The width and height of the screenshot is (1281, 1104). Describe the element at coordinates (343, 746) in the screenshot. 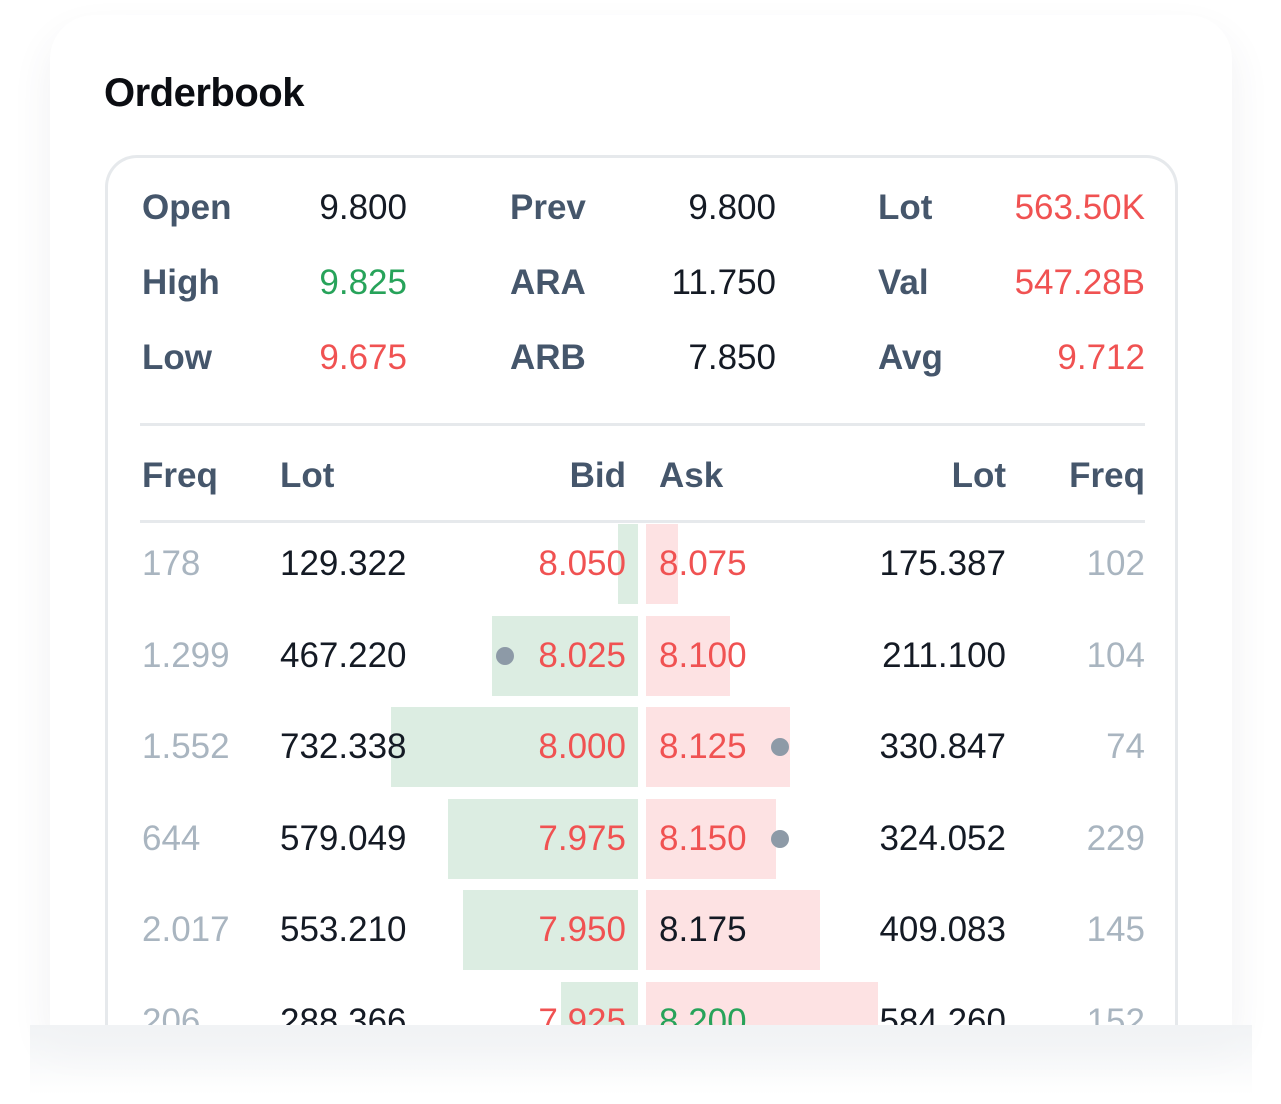

I see `bid-lot: 732.338` at that location.